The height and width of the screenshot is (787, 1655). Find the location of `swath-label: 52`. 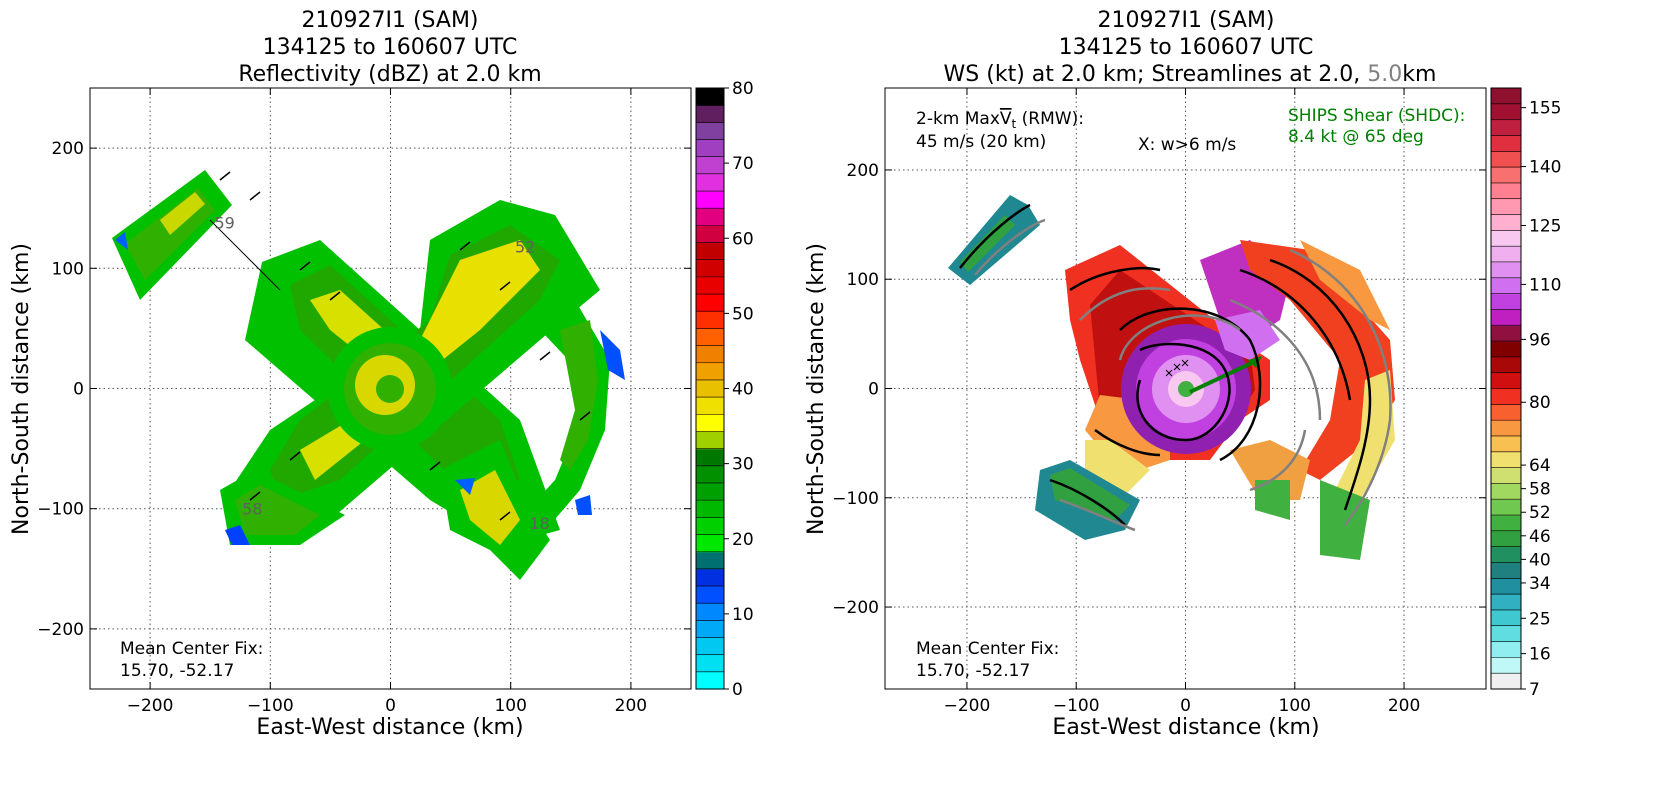

swath-label: 52 is located at coordinates (525, 247).